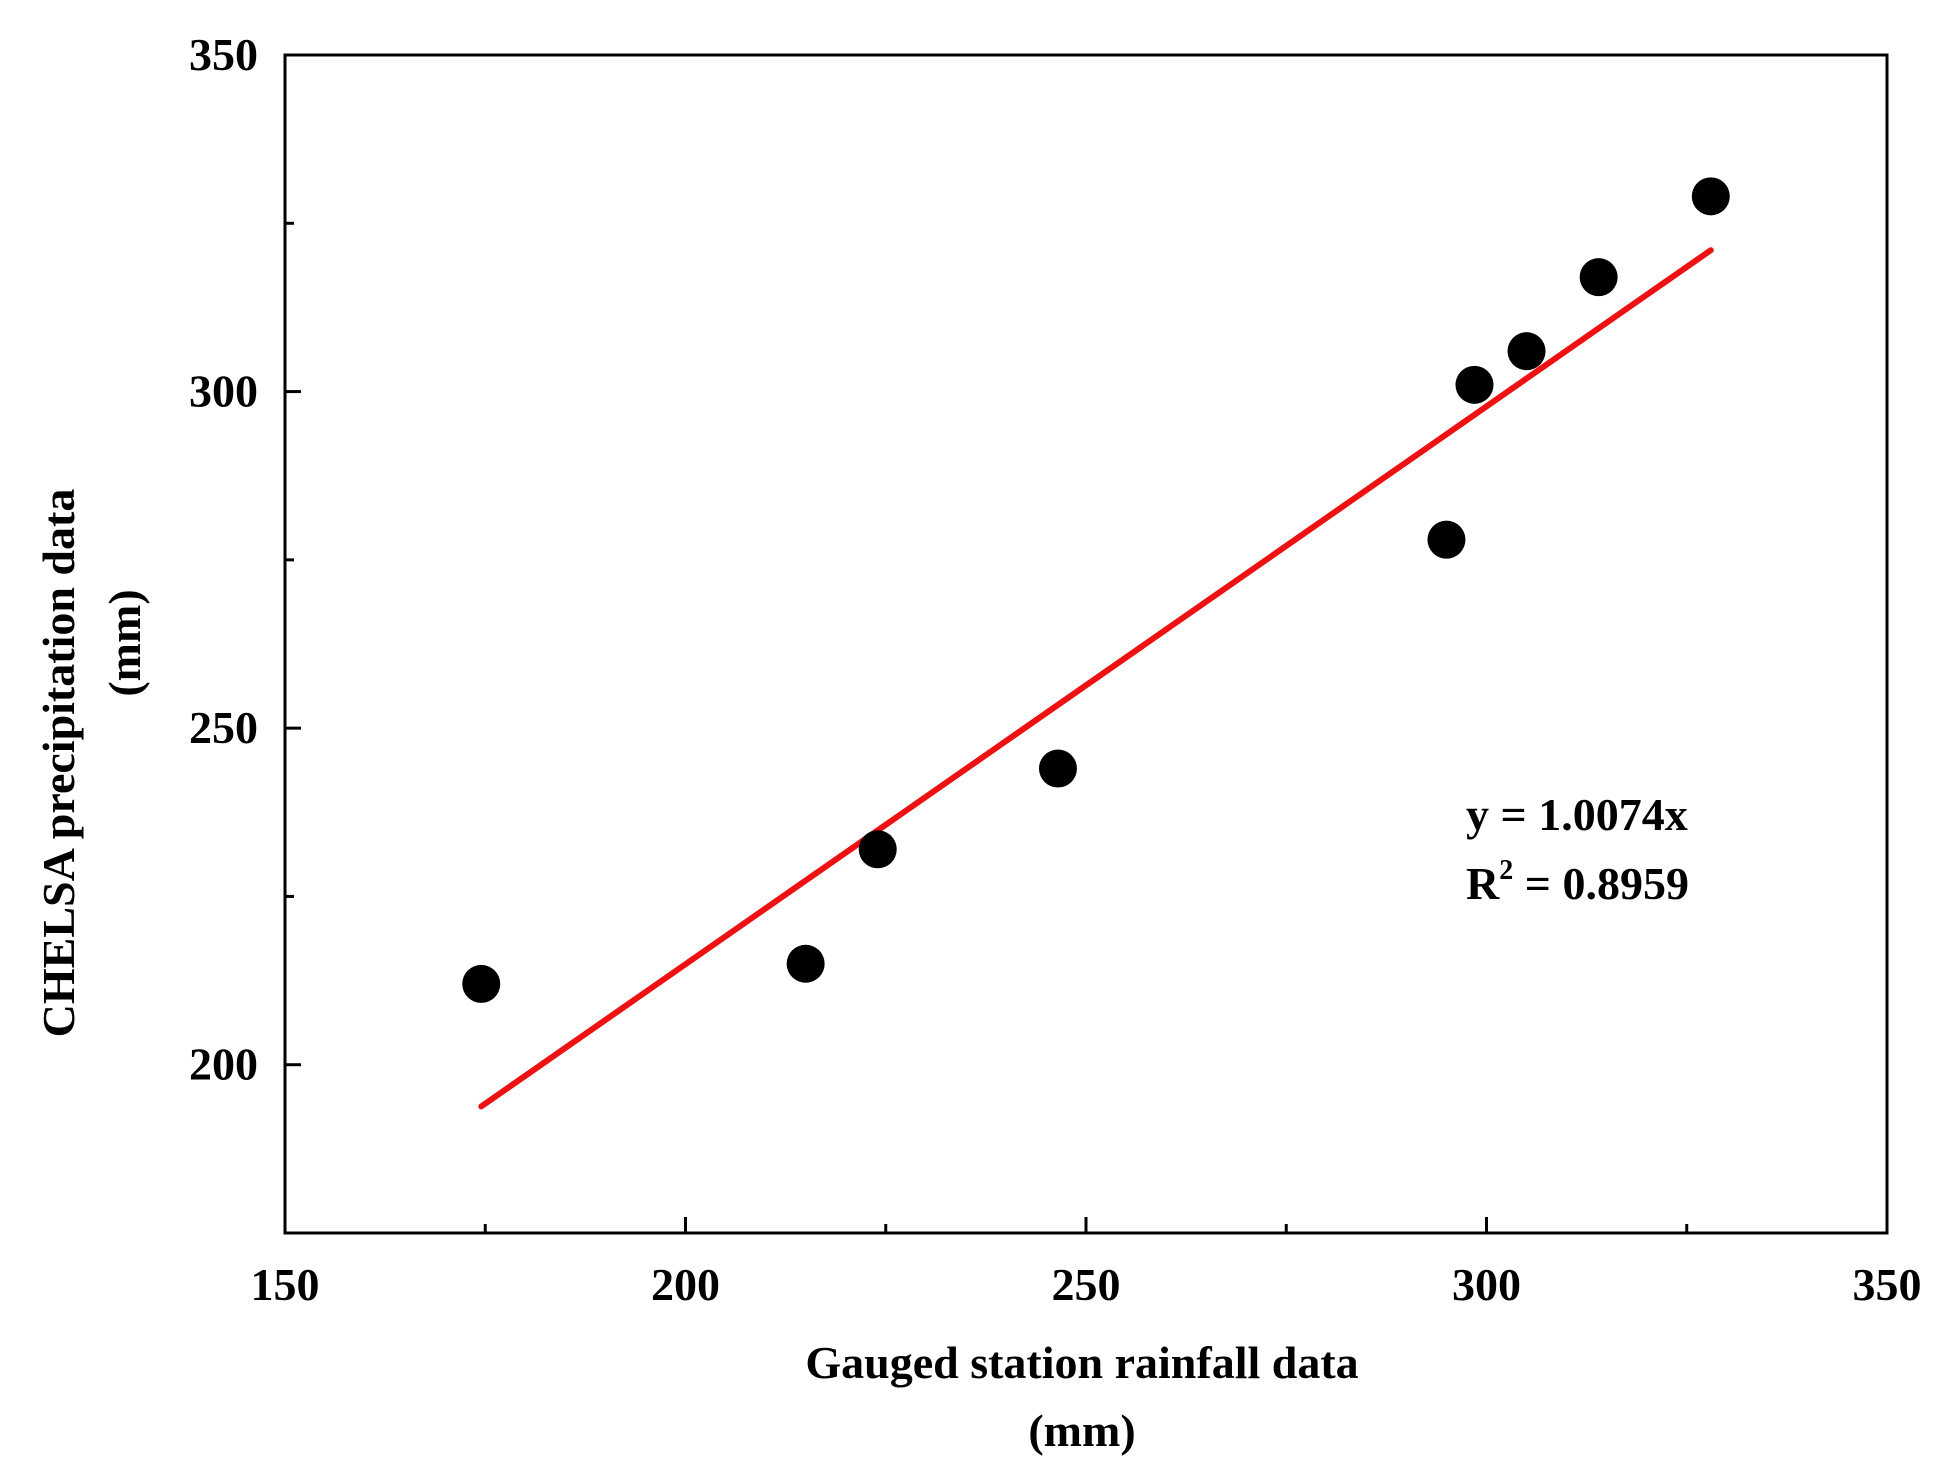 The width and height of the screenshot is (1934, 1481). Describe the element at coordinates (1577, 814) in the screenshot. I see `equation-annotation: y = 1.0074x` at that location.